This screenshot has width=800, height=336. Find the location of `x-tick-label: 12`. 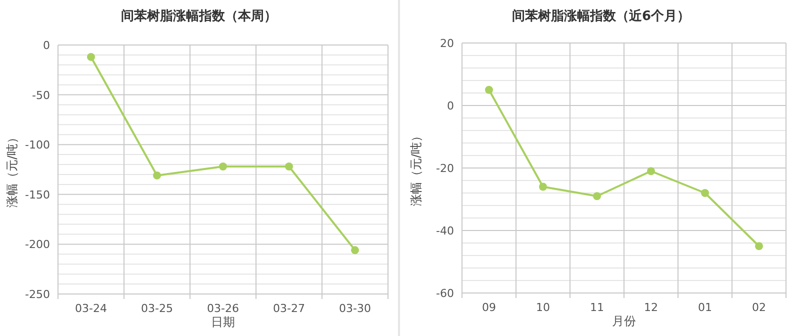

x-tick-label: 12 is located at coordinates (651, 307).